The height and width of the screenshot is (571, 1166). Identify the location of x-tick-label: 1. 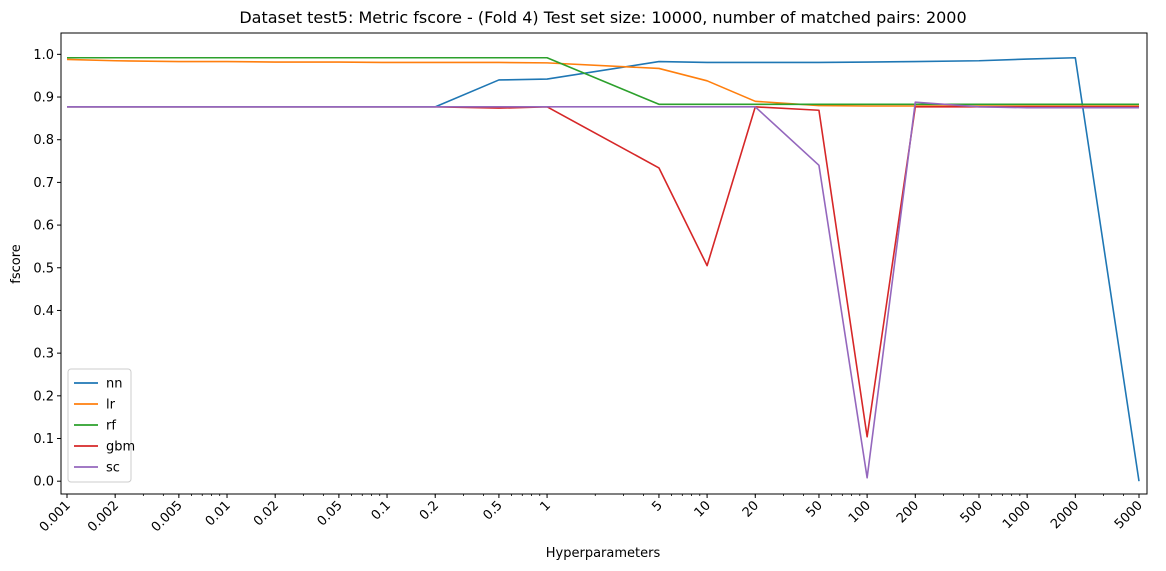
(545, 506).